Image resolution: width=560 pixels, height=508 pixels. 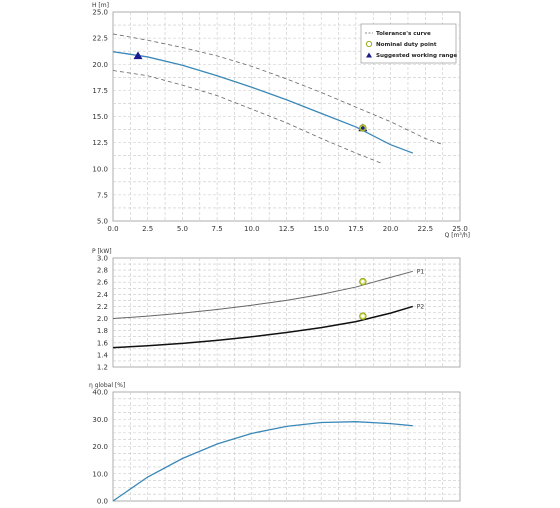 I want to click on y-tick-label: 5.0, so click(x=102, y=222).